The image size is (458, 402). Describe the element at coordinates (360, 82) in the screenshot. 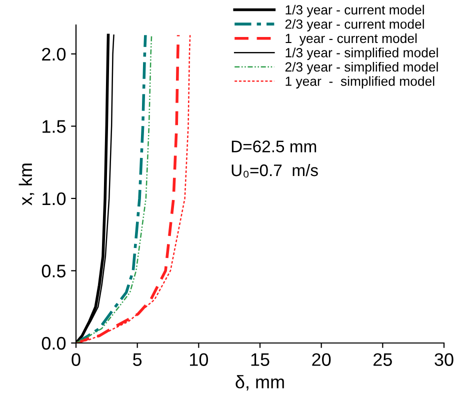

I see `legend-label: 1 year - simplified model` at that location.